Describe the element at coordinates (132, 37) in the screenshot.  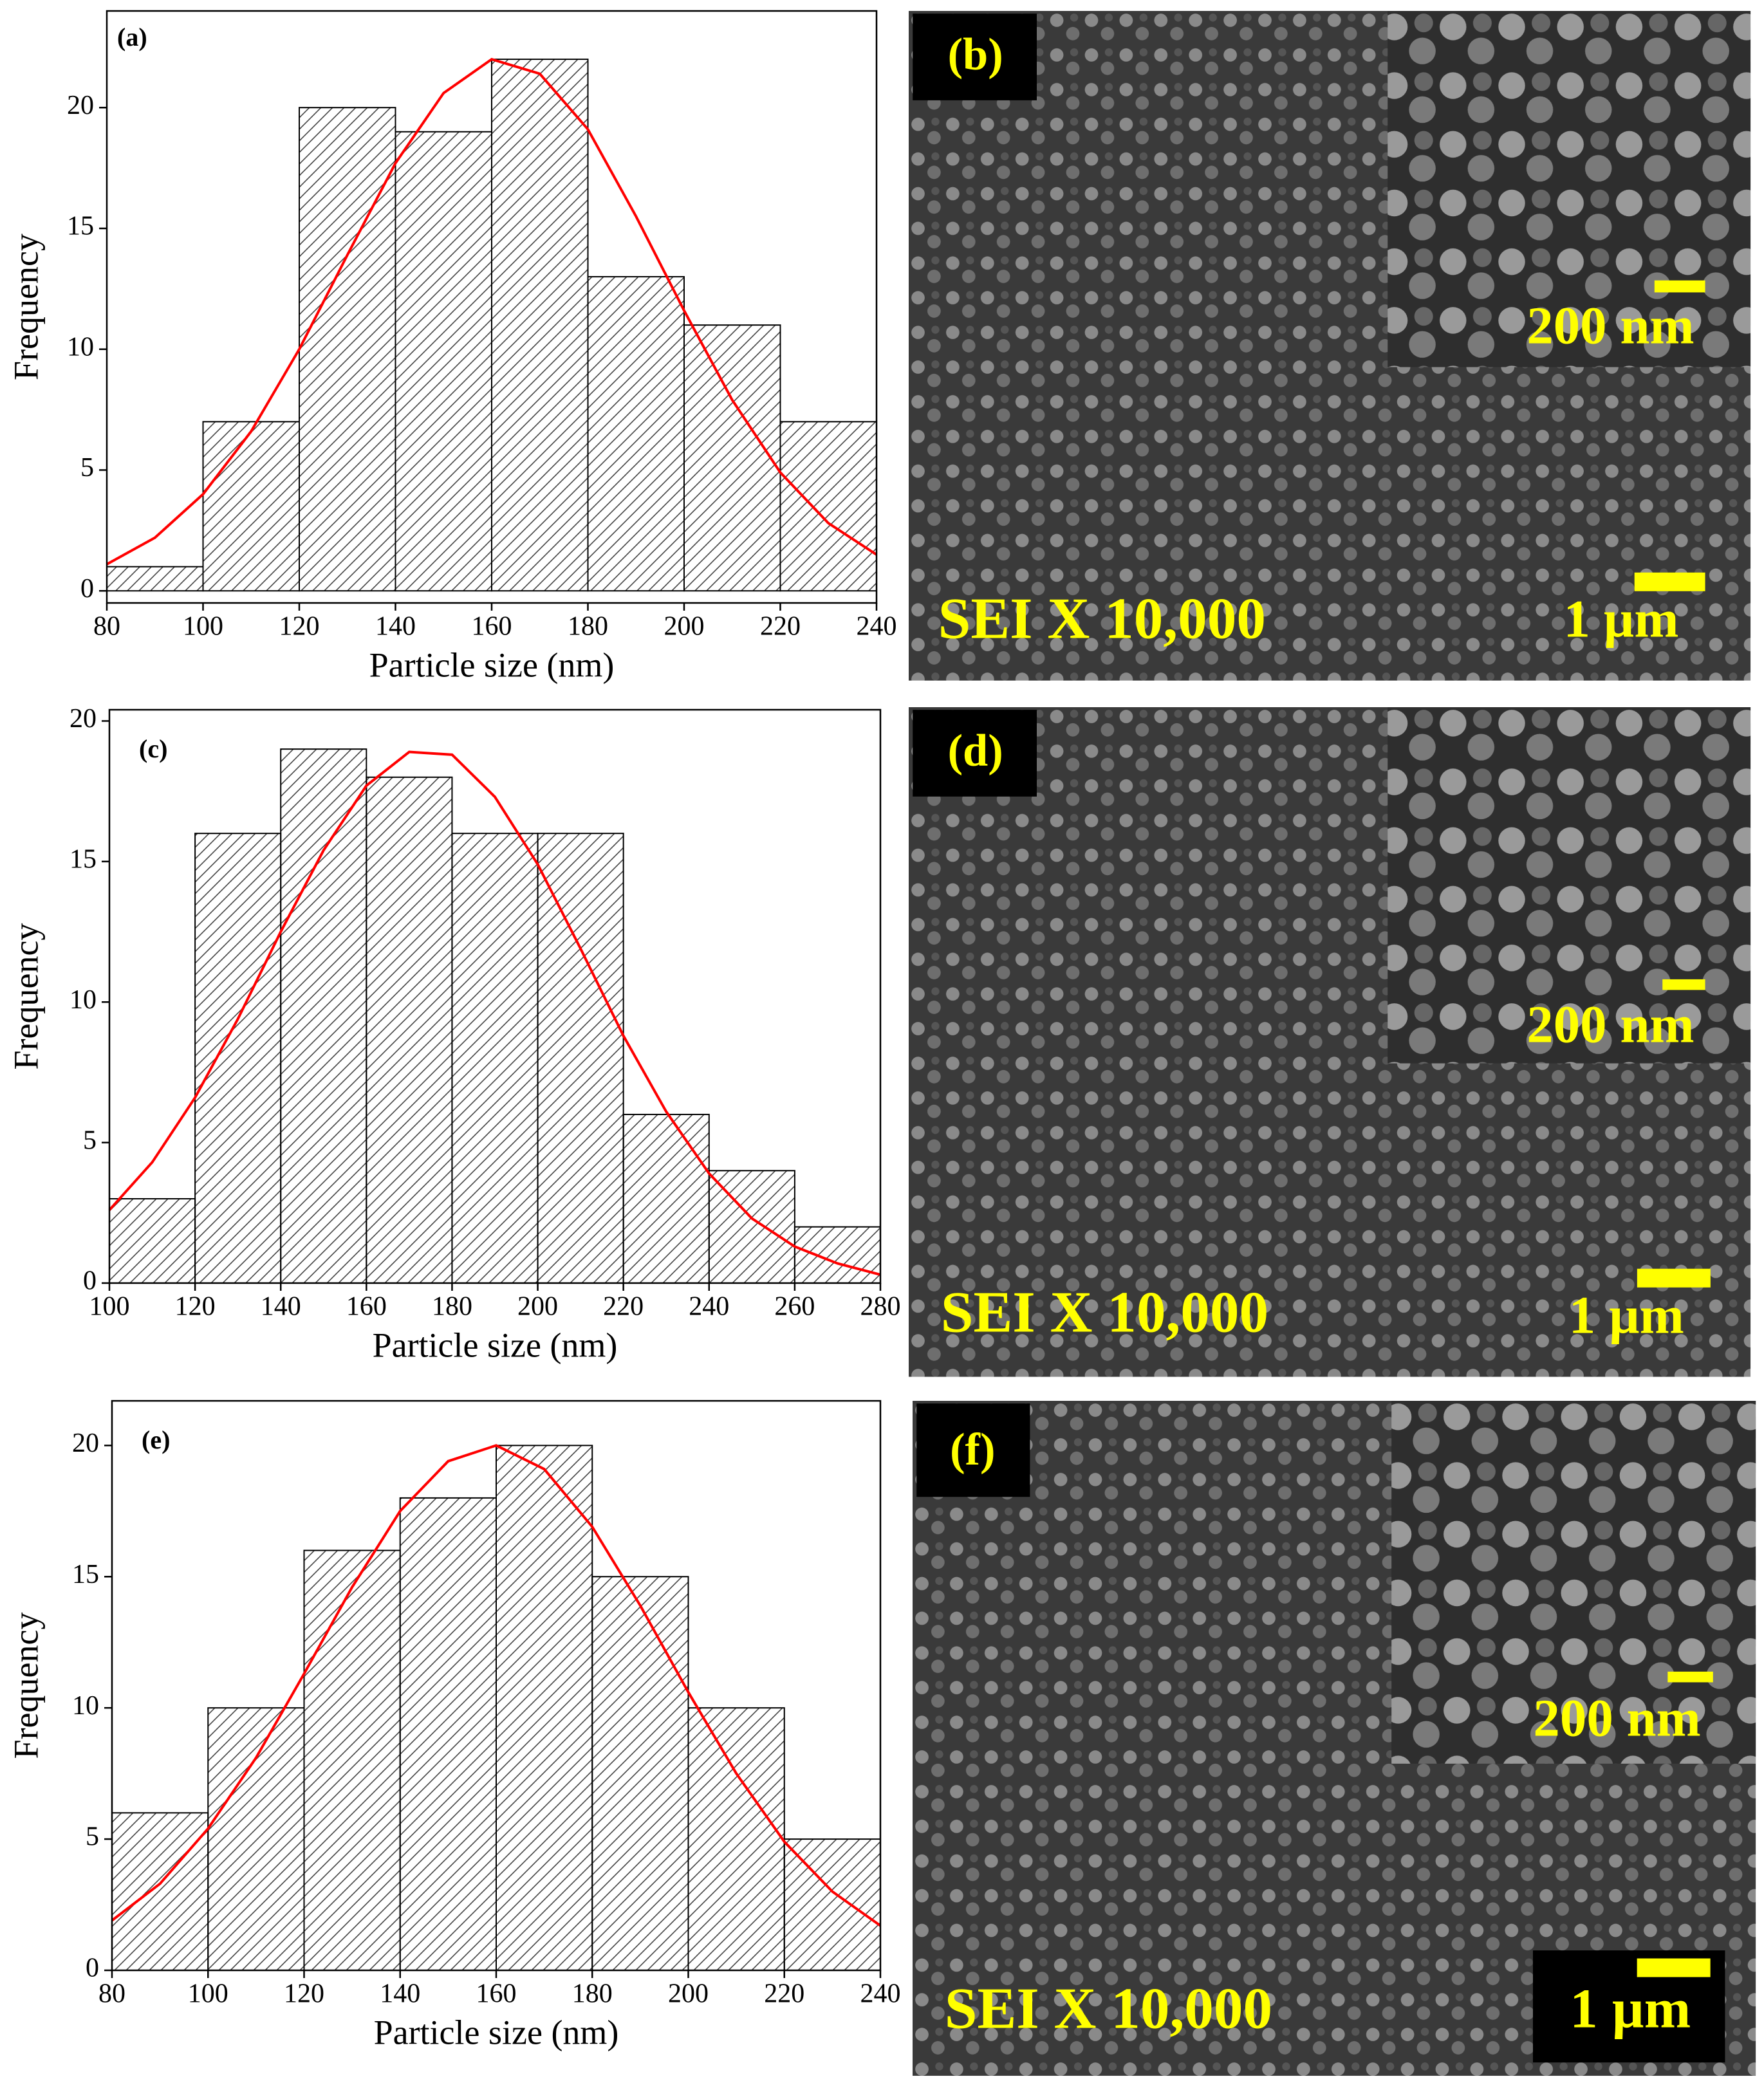
I see `panel-label: (a)` at that location.